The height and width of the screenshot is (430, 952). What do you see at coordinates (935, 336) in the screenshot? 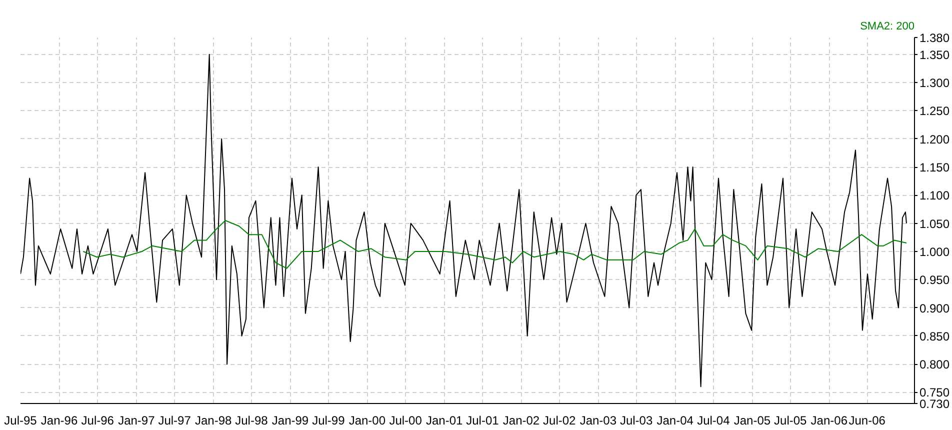
I see `y-tick-label: 0.850` at bounding box center [935, 336].